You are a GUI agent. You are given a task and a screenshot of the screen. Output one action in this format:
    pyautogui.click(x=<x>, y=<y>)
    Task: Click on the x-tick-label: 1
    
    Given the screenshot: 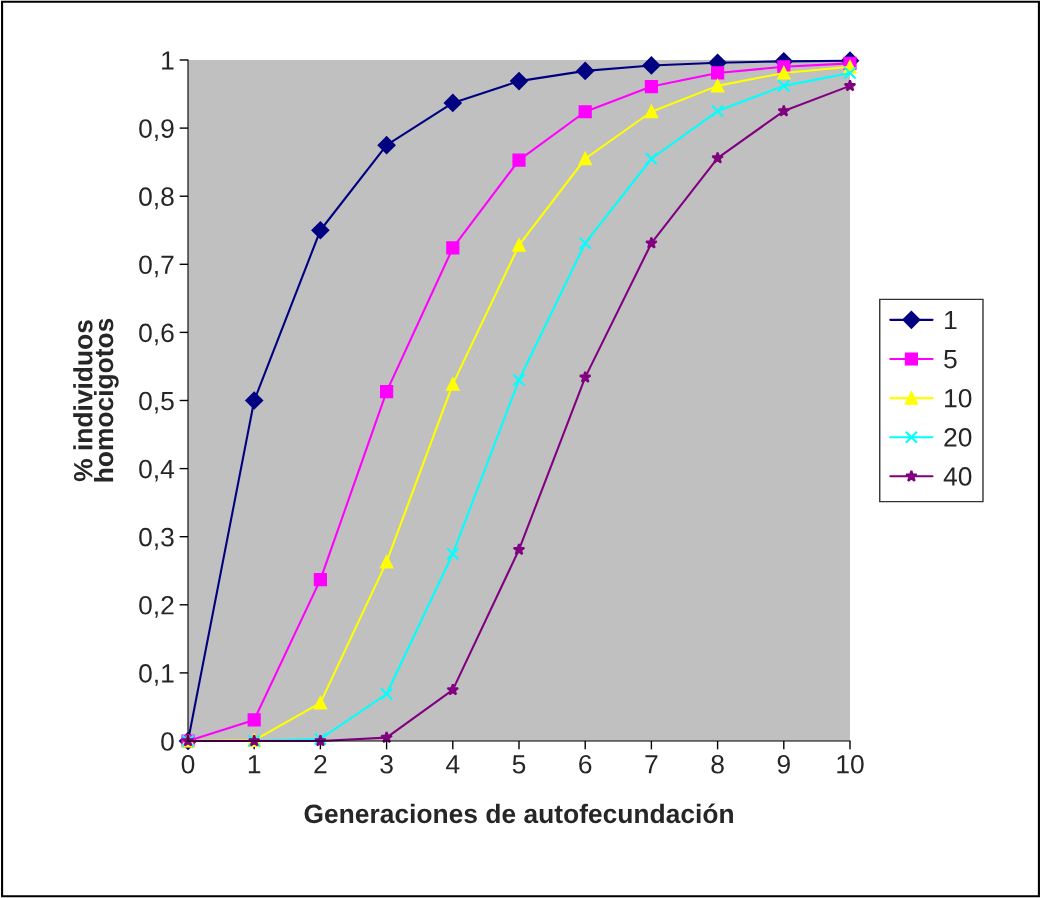 What is the action you would take?
    pyautogui.click(x=254, y=764)
    